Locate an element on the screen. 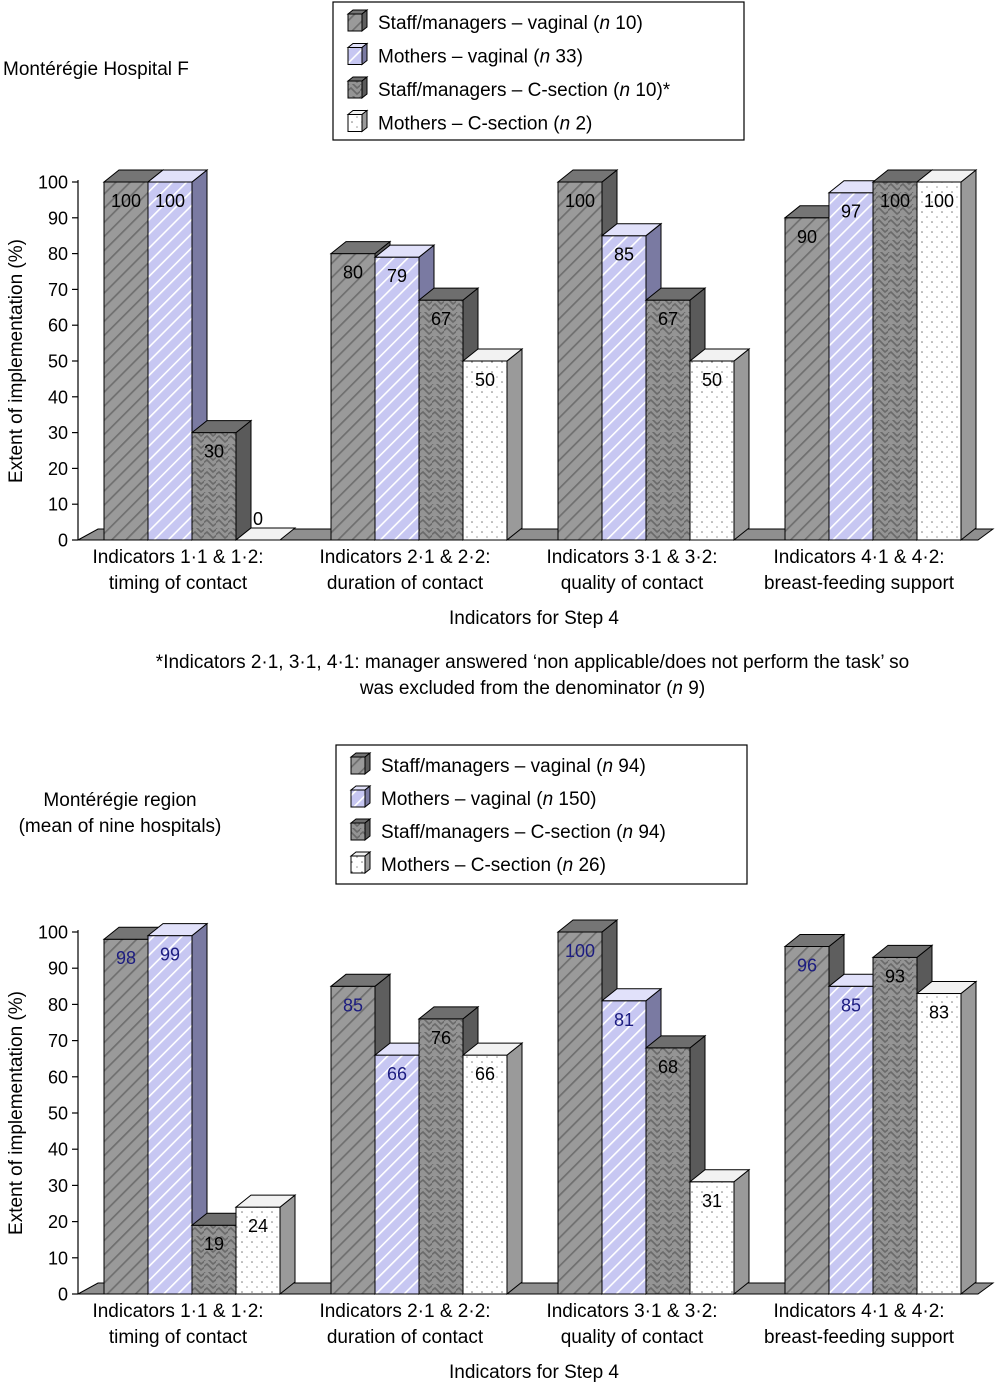 This screenshot has height=1393, width=1005. footnote-line2-a: was excluded from the denominator ( is located at coordinates (516, 688).